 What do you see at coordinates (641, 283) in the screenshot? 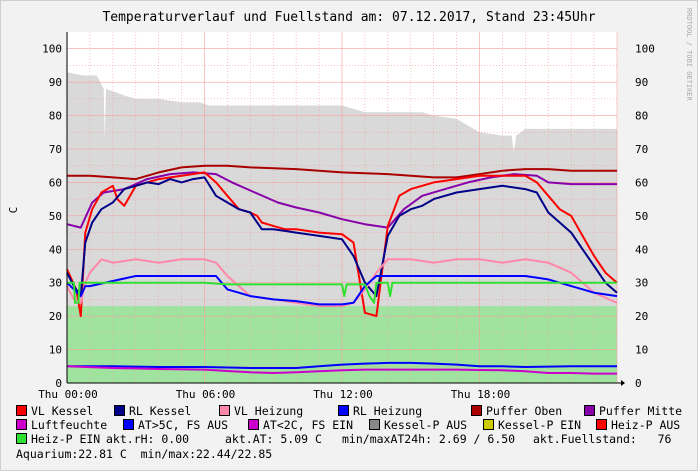
I see `y-tick-label-right: 30` at bounding box center [641, 283].